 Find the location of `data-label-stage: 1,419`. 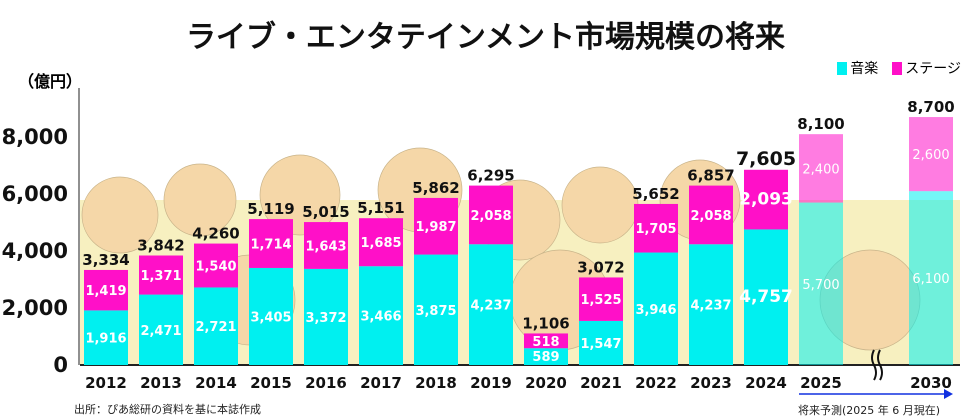

data-label-stage: 1,419 is located at coordinates (105, 291).